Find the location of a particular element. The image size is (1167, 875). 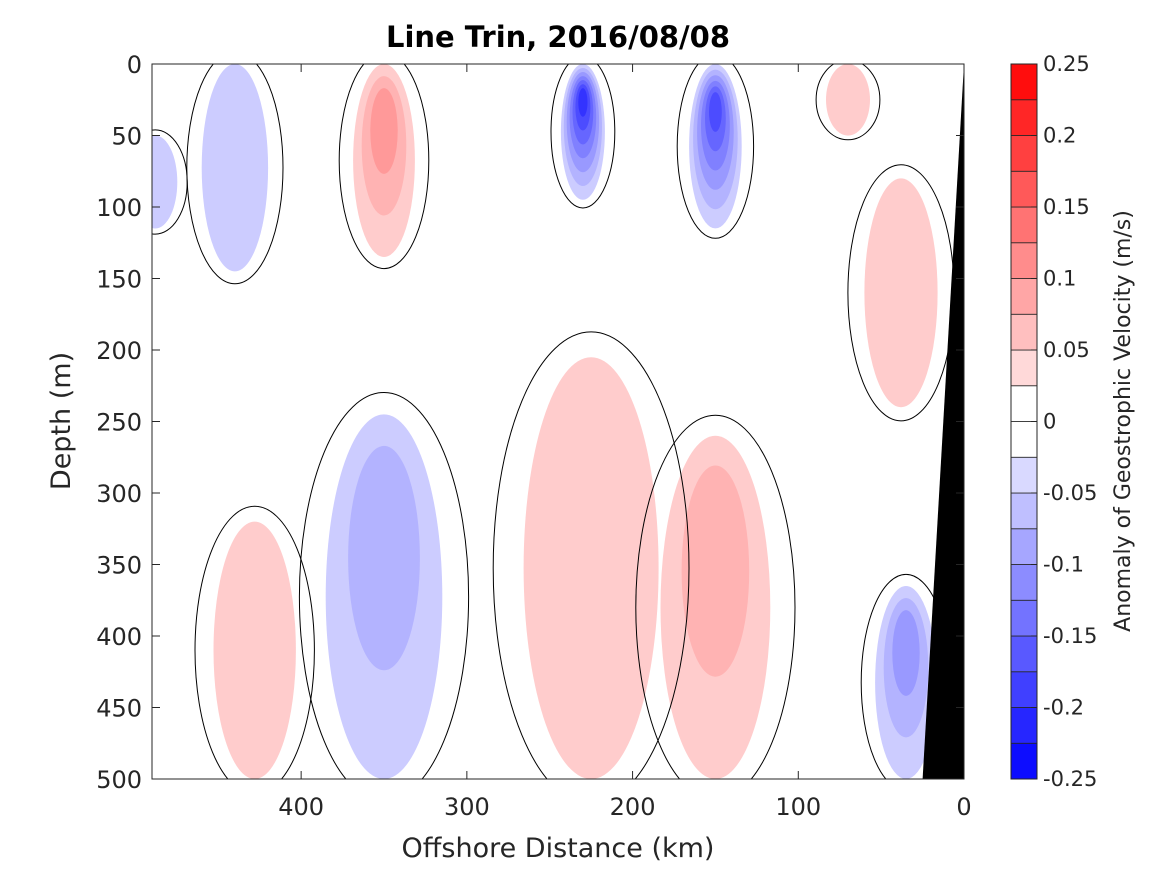

colorbar-tick-label: -0.1 is located at coordinates (1063, 565).